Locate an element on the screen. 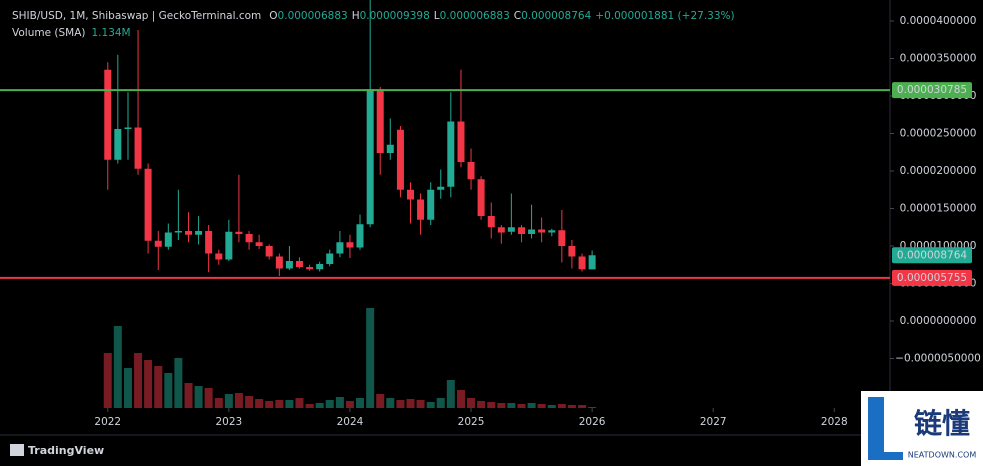 The height and width of the screenshot is (466, 983). level-label: 0.000030785 is located at coordinates (932, 90).